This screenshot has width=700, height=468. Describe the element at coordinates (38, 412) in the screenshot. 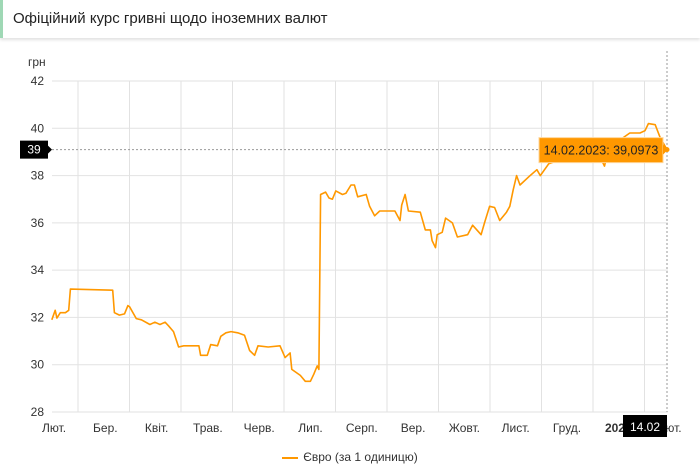

I see `y-tick-label: 28` at that location.